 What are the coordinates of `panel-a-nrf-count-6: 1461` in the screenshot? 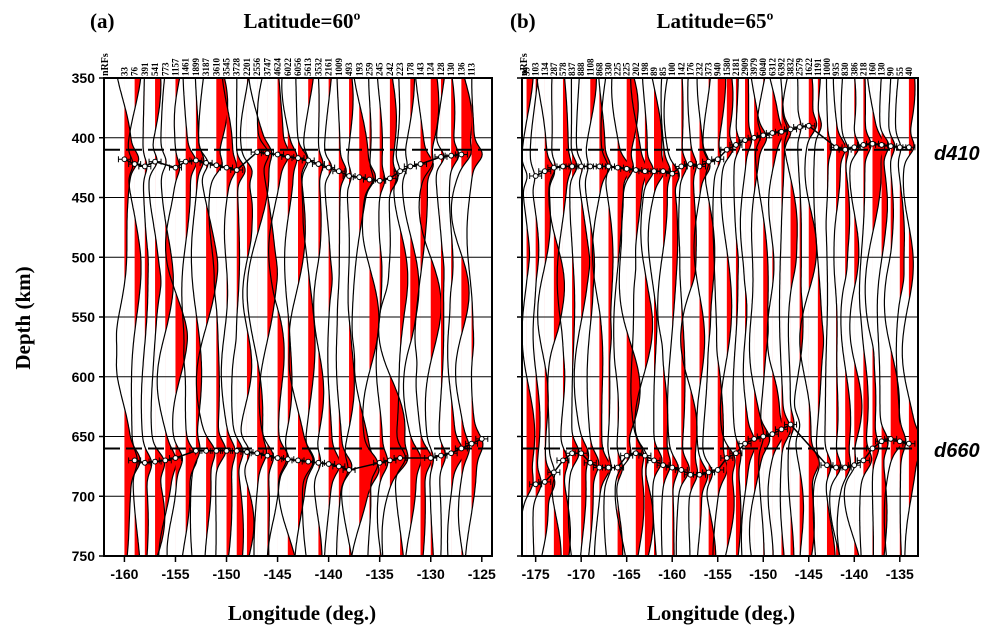 It's located at (186, 67).